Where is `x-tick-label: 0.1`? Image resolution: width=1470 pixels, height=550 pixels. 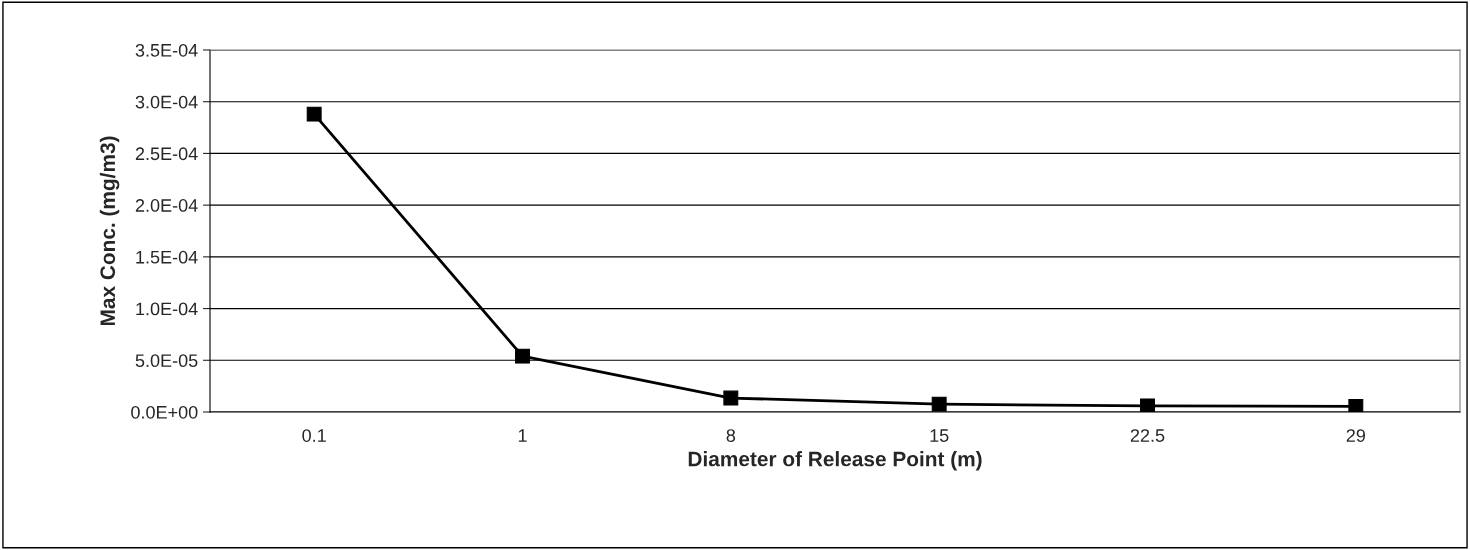
x-tick-label: 0.1 is located at coordinates (314, 435).